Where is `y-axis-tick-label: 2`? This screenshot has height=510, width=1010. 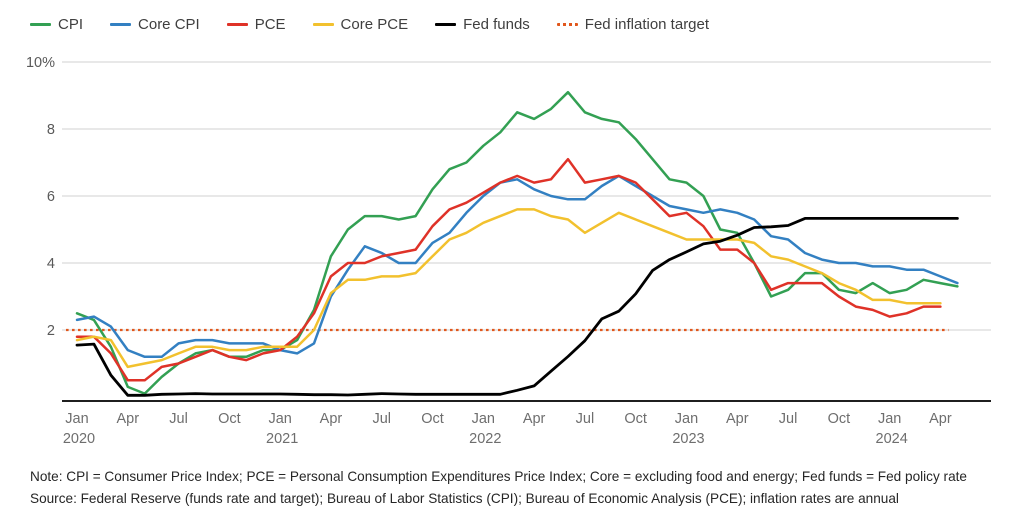 y-axis-tick-label: 2 is located at coordinates (51, 331).